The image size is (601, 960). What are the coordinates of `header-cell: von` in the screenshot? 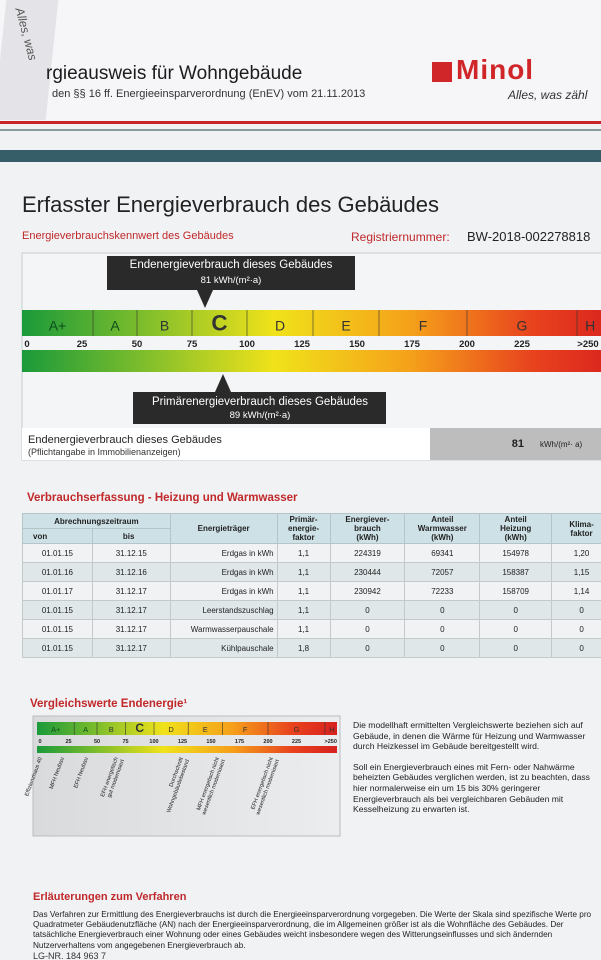 It's located at (57, 536).